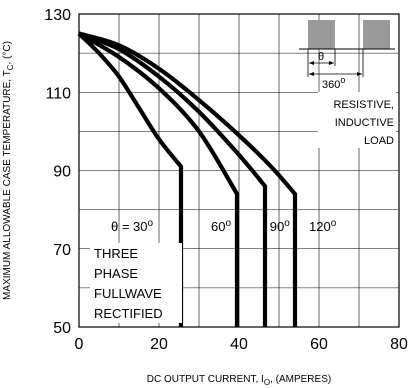  I want to click on theta-arrow-left, so click(311, 63).